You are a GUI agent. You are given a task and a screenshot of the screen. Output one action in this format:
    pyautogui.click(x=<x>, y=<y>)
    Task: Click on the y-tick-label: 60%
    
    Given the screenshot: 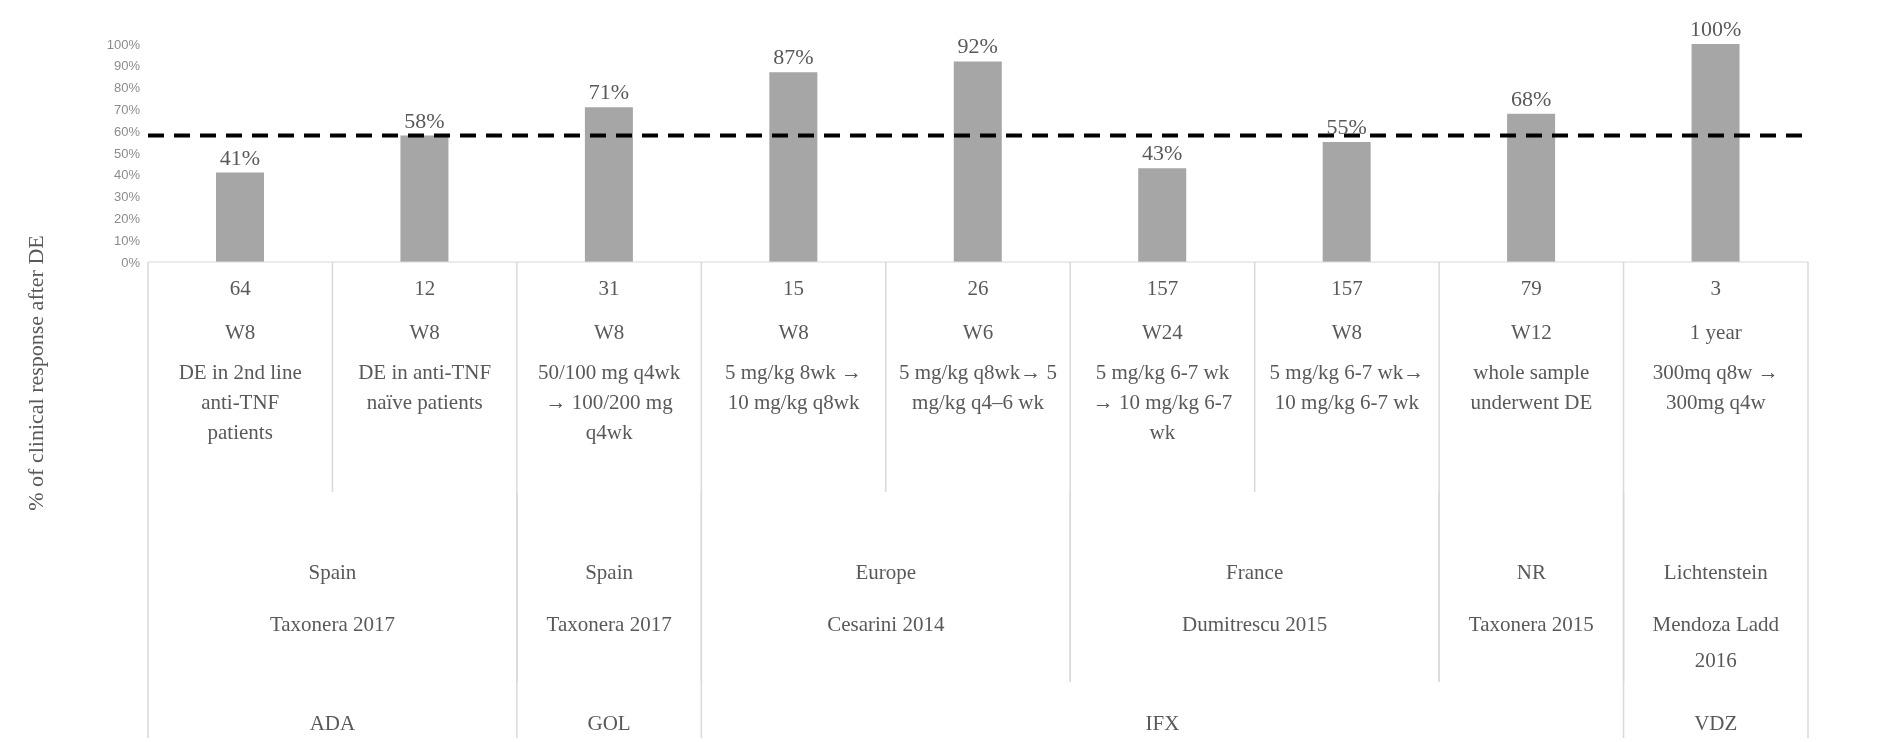 What is the action you would take?
    pyautogui.click(x=127, y=131)
    